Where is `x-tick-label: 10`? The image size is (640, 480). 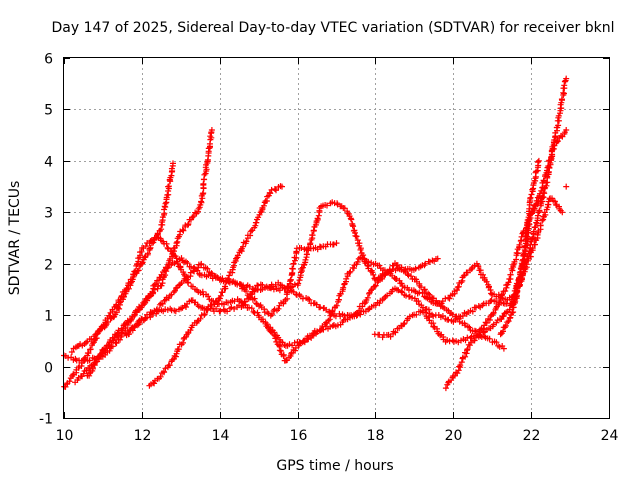
x-tick-label: 10 is located at coordinates (65, 436).